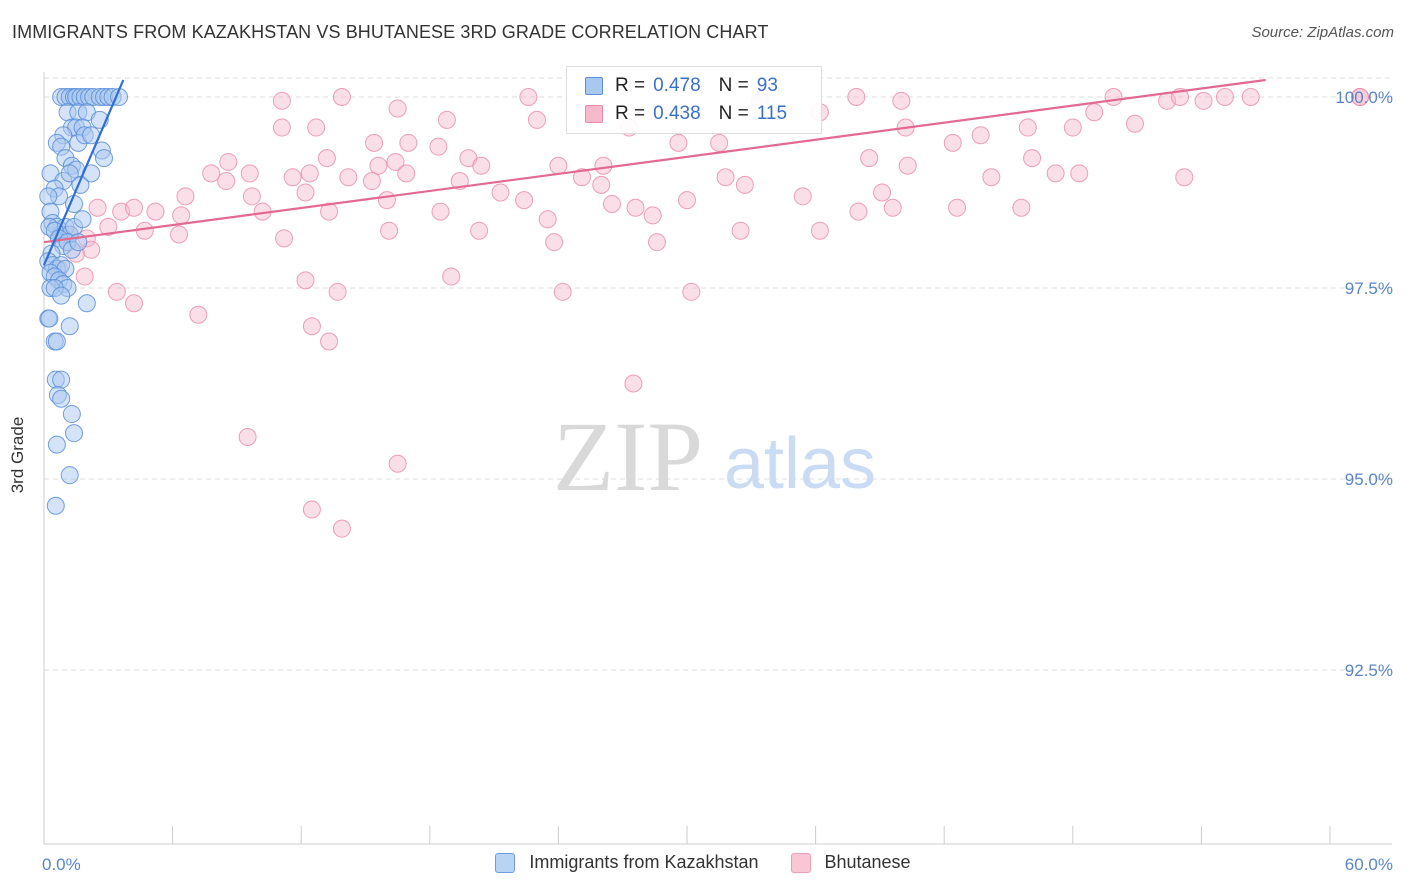 This screenshot has width=1406, height=892. I want to click on n-label: N =, so click(733, 113).